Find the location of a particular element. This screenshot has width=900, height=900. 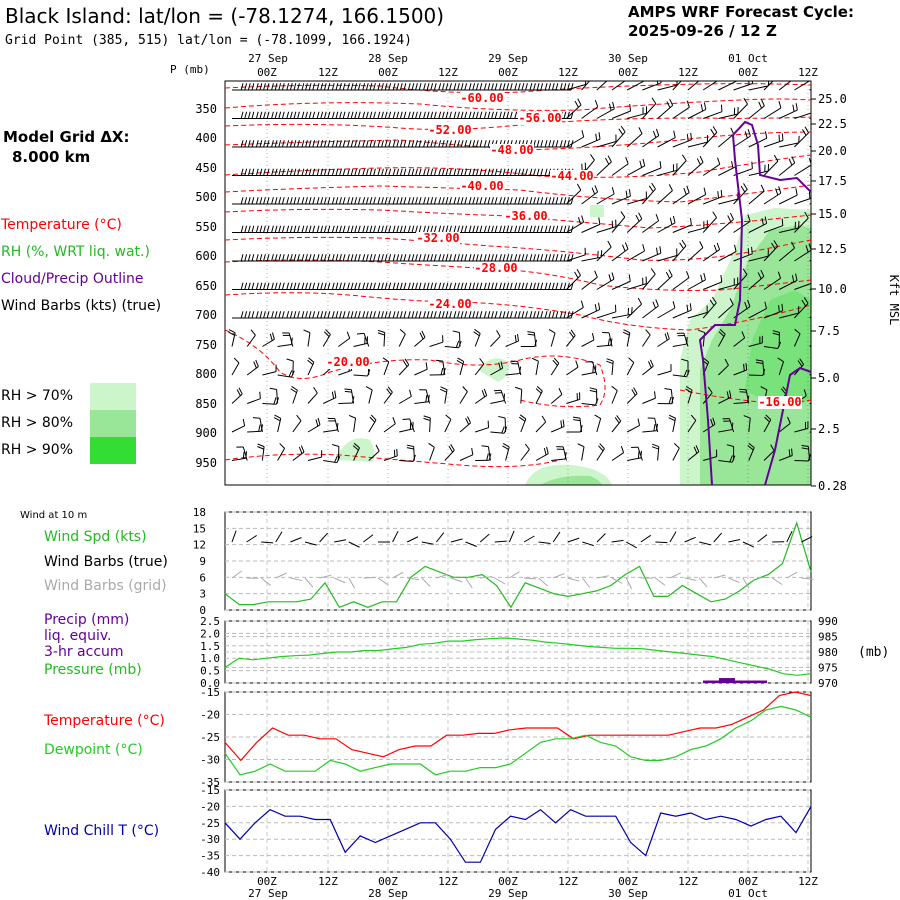

height-tick-label: 17.5 is located at coordinates (832, 181).